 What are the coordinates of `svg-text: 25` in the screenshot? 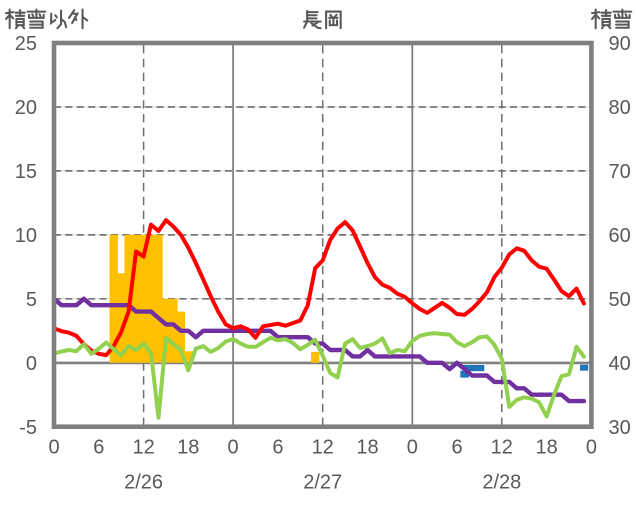 It's located at (26, 44).